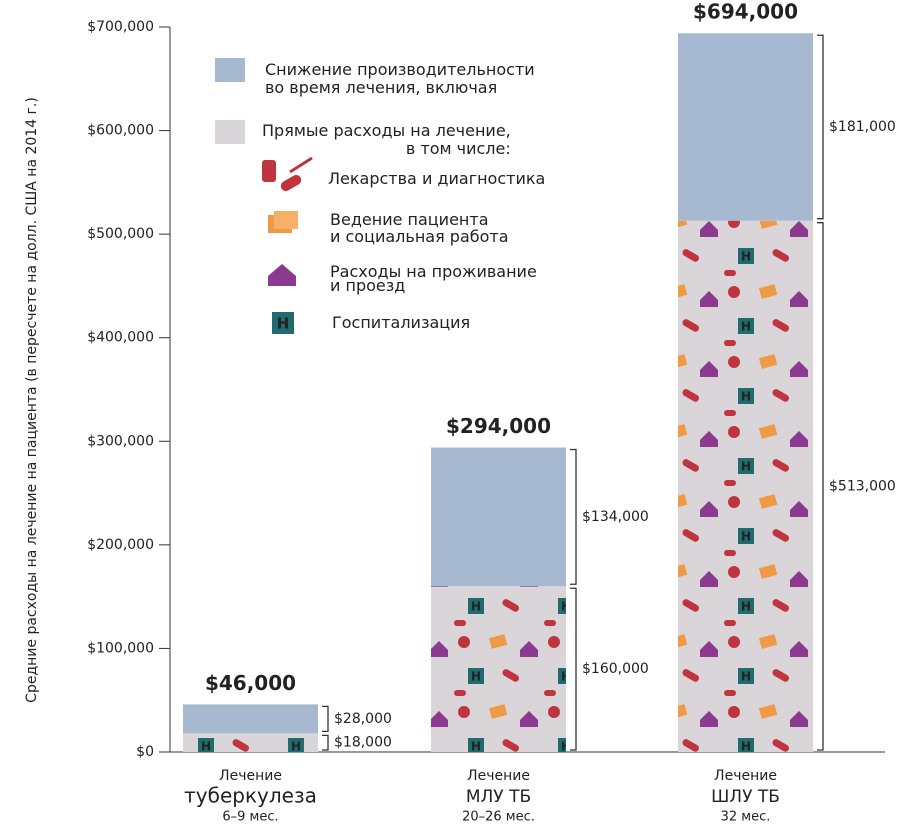 The height and width of the screenshot is (826, 911). What do you see at coordinates (433, 278) in the screenshot?
I see `legend-item: Расходы на проживание и проезд` at bounding box center [433, 278].